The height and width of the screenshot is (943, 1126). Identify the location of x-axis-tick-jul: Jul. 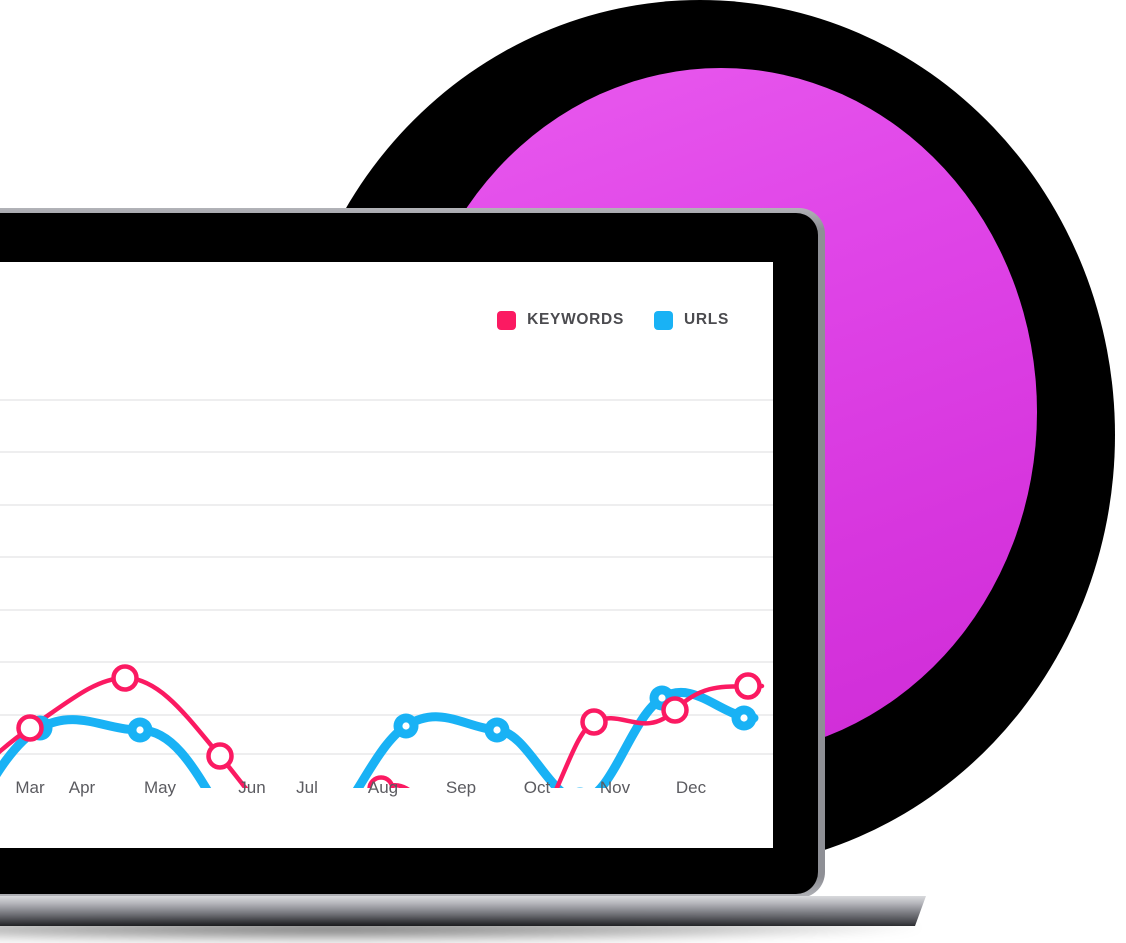
(307, 787).